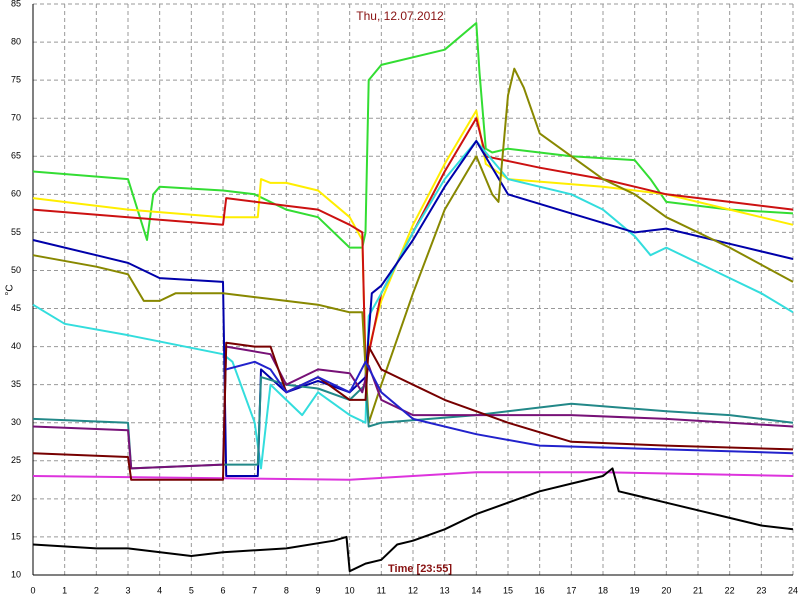 This screenshot has height=600, width=800. What do you see at coordinates (350, 590) in the screenshot?
I see `x-tick-label: 10` at bounding box center [350, 590].